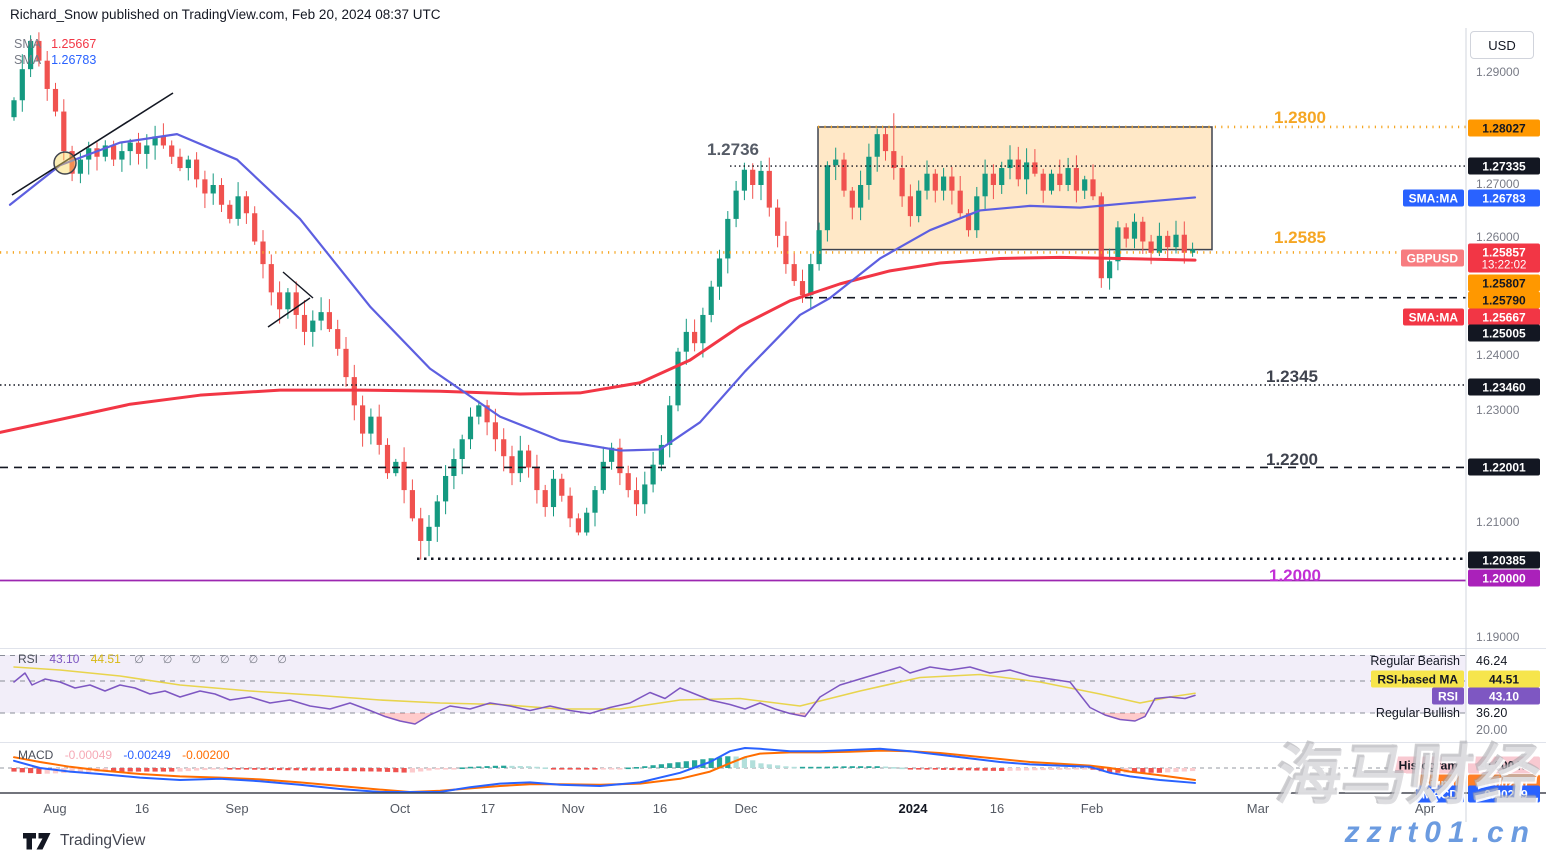 The image size is (1546, 857). Describe the element at coordinates (1417, 679) in the screenshot. I see `indicator-name-badge: RSI-based MA` at that location.